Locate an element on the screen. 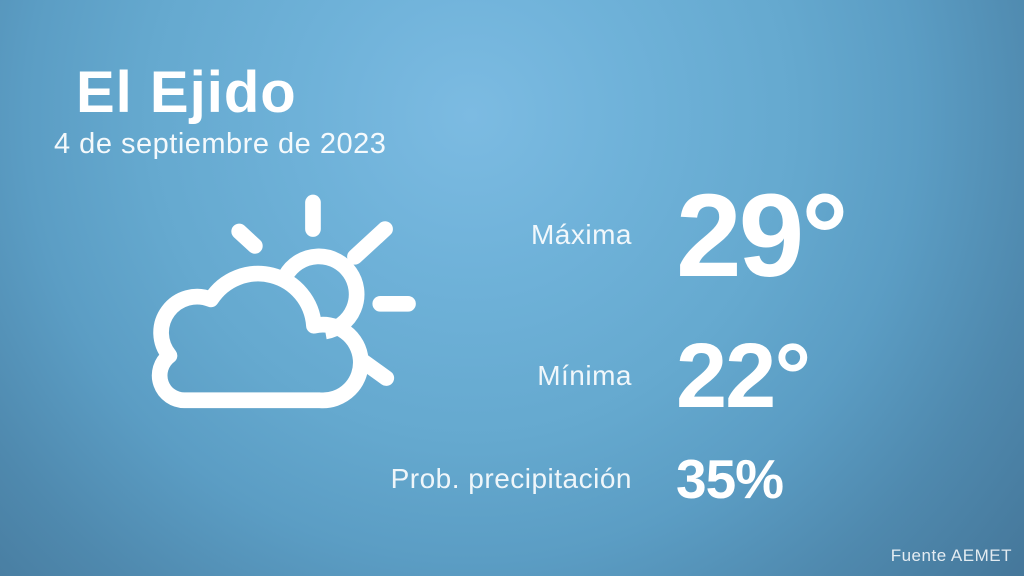  date-subtitle: 4 de septiembre de 2023 is located at coordinates (220, 144).